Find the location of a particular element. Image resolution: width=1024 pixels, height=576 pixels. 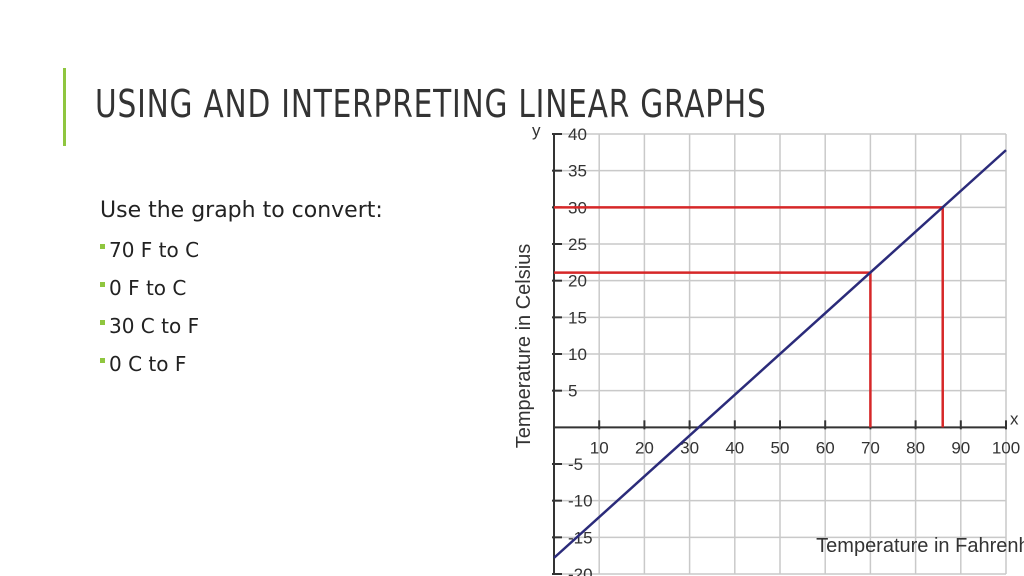

y-tick-label: 40 is located at coordinates (577, 134).